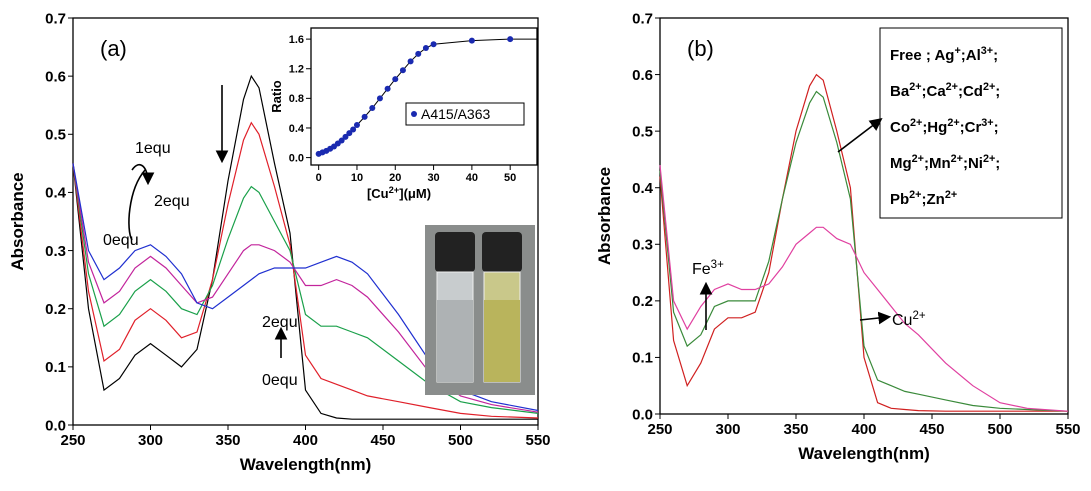 This screenshot has width=1091, height=491. What do you see at coordinates (795, 429) in the screenshot?
I see `x-tick-label: 350` at bounding box center [795, 429].